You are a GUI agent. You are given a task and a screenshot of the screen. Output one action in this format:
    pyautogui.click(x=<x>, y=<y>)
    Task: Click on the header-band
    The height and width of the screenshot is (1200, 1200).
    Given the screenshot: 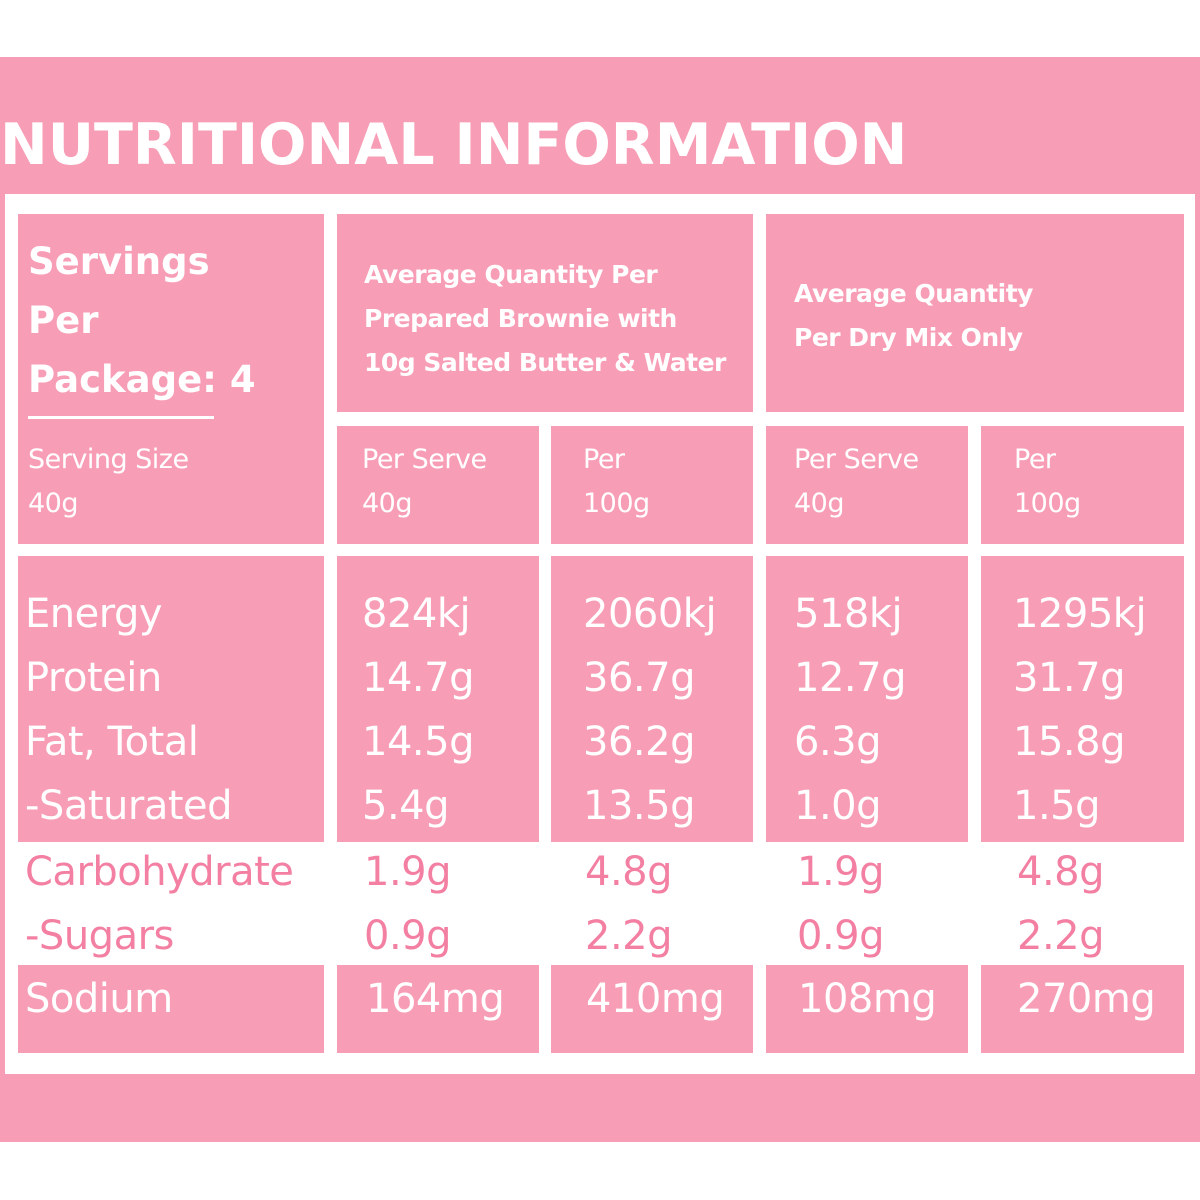 What is the action you would take?
    pyautogui.click(x=600, y=125)
    